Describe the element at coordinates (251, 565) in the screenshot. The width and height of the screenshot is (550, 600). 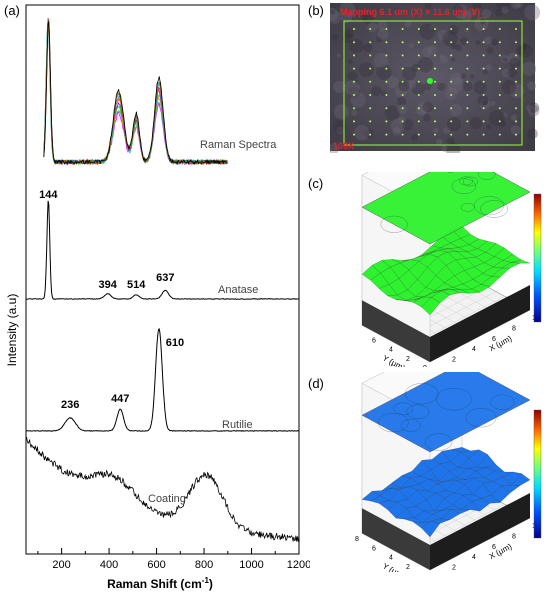
I see `x-tick-label: 1000` at that location.